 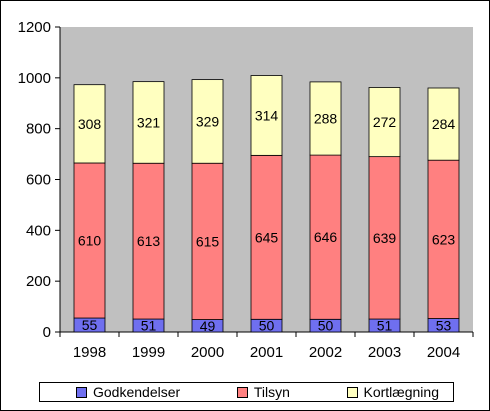 I want to click on legend: Godkendelser Tilsyn Kortlægning, so click(x=246, y=392).